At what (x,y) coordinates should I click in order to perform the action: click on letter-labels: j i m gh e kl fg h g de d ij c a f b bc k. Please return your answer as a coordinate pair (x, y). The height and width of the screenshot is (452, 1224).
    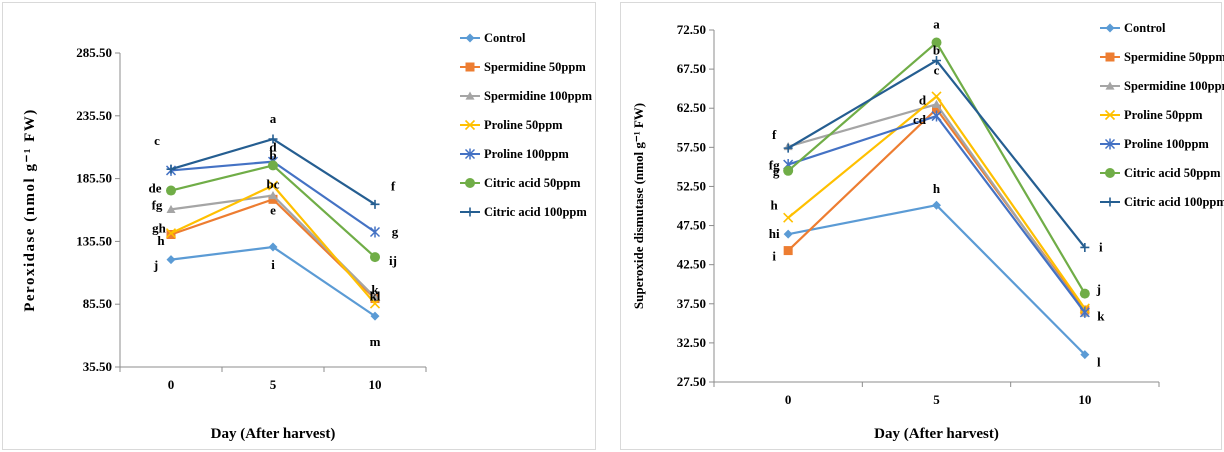
    Looking at the image, I should click on (274, 230).